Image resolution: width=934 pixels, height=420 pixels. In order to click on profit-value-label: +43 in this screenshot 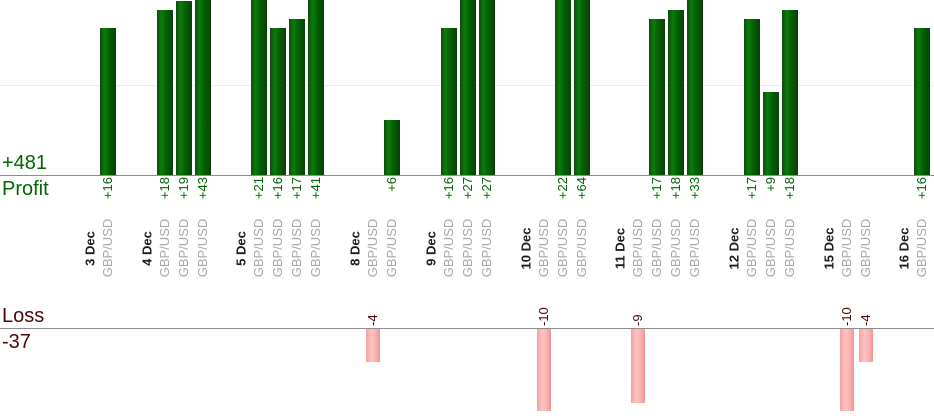, I will do `click(202, 188)`.